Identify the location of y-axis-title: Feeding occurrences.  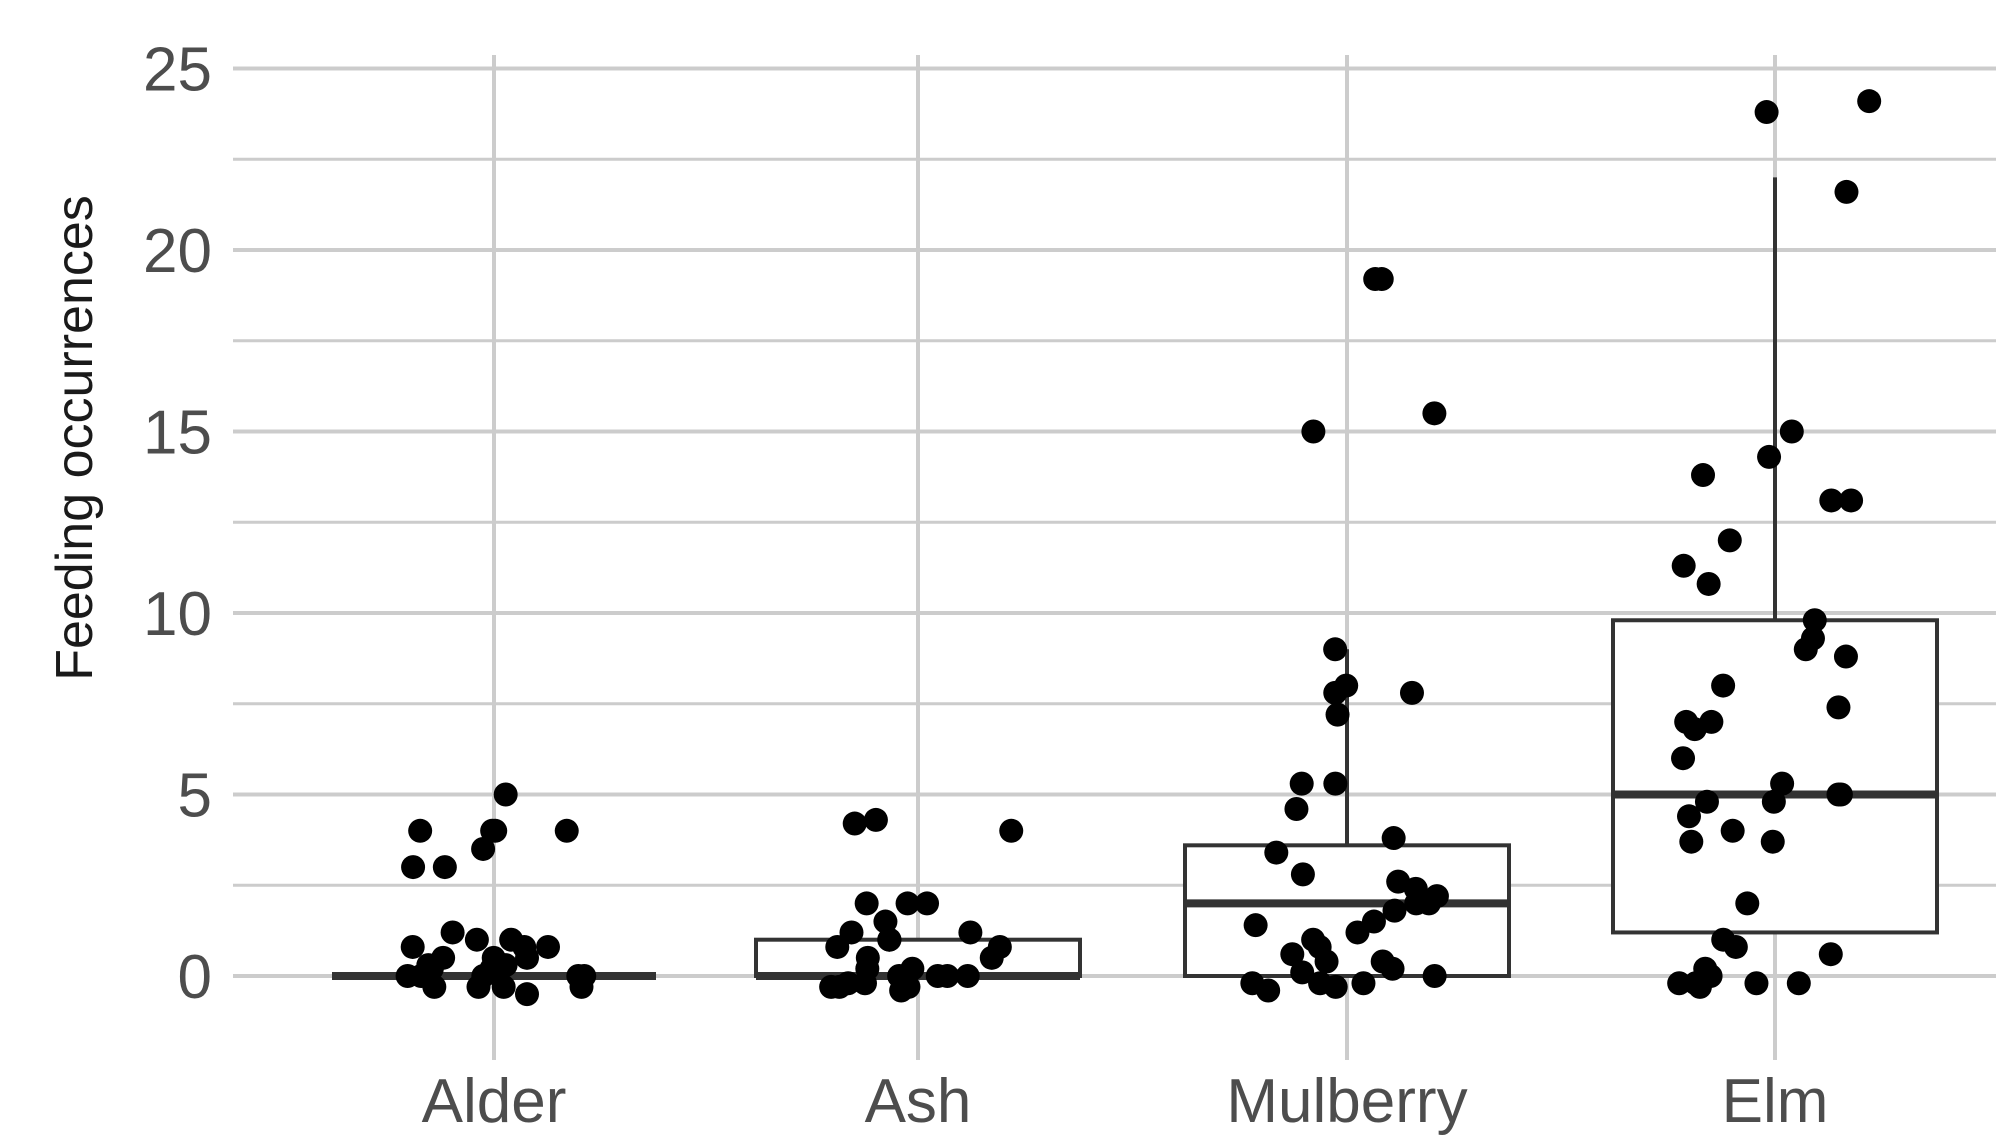
(75, 438).